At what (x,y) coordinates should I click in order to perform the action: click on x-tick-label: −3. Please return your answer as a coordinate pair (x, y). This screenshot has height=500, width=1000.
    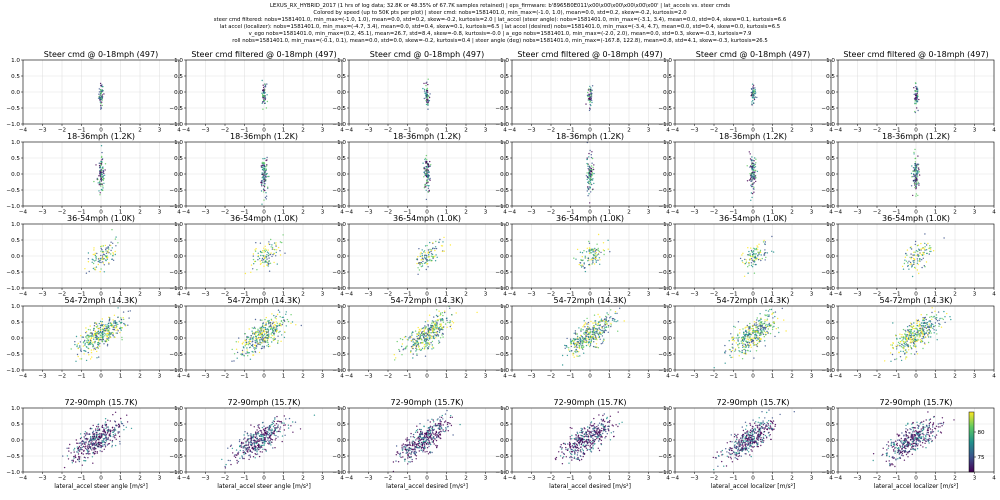
    Looking at the image, I should click on (694, 213).